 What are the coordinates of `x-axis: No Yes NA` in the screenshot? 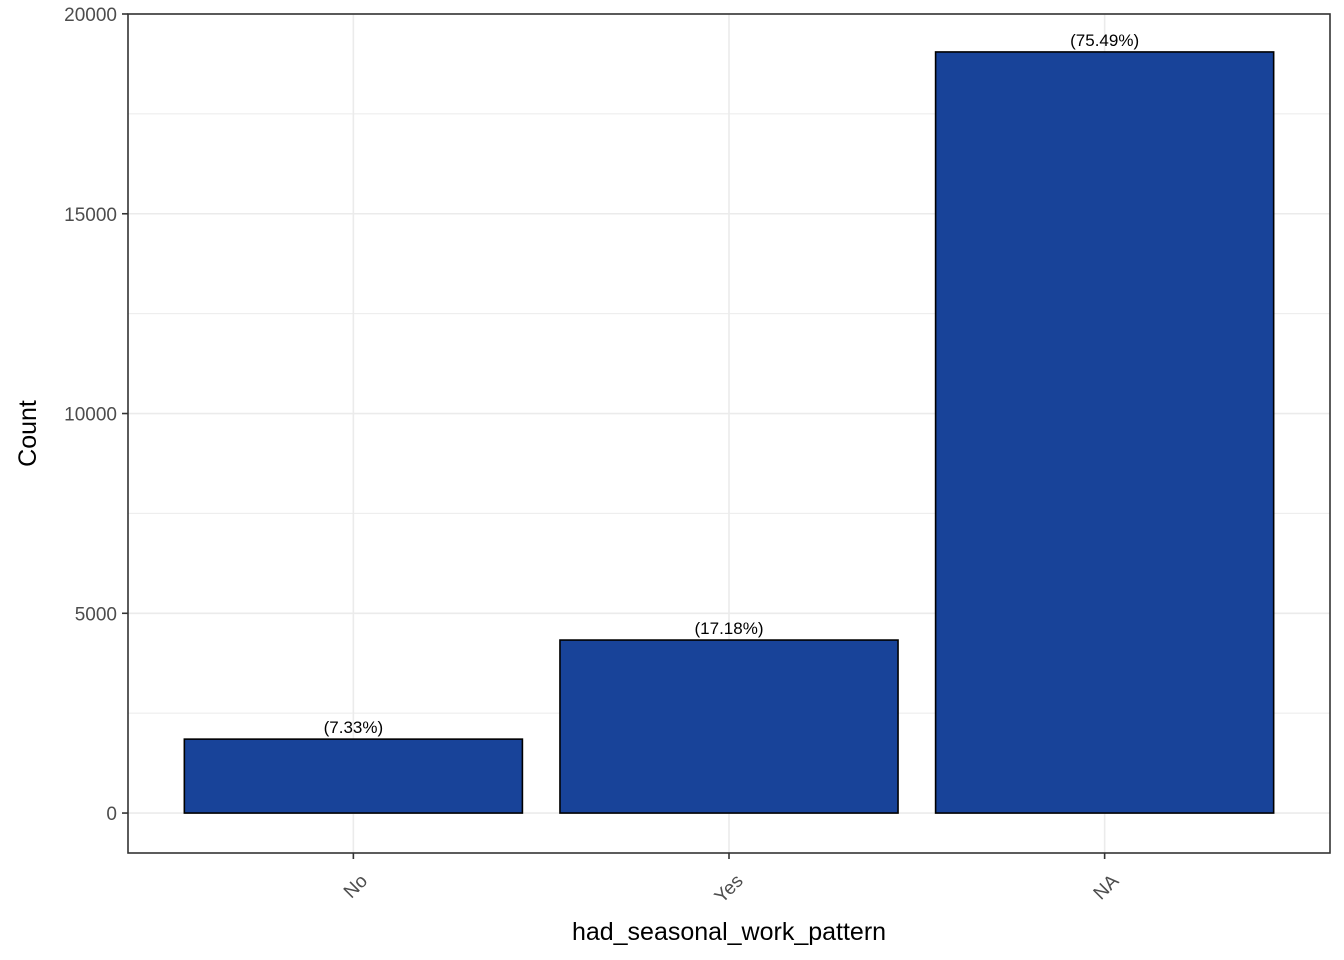 It's located at (732, 880).